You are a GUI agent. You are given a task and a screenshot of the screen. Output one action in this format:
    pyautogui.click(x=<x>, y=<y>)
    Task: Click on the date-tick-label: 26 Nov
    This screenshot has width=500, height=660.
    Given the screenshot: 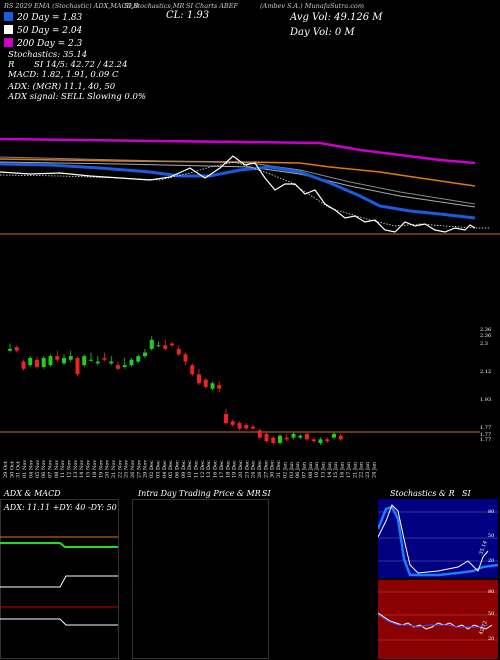 What is the action you would take?
    pyautogui.click(x=133, y=469)
    